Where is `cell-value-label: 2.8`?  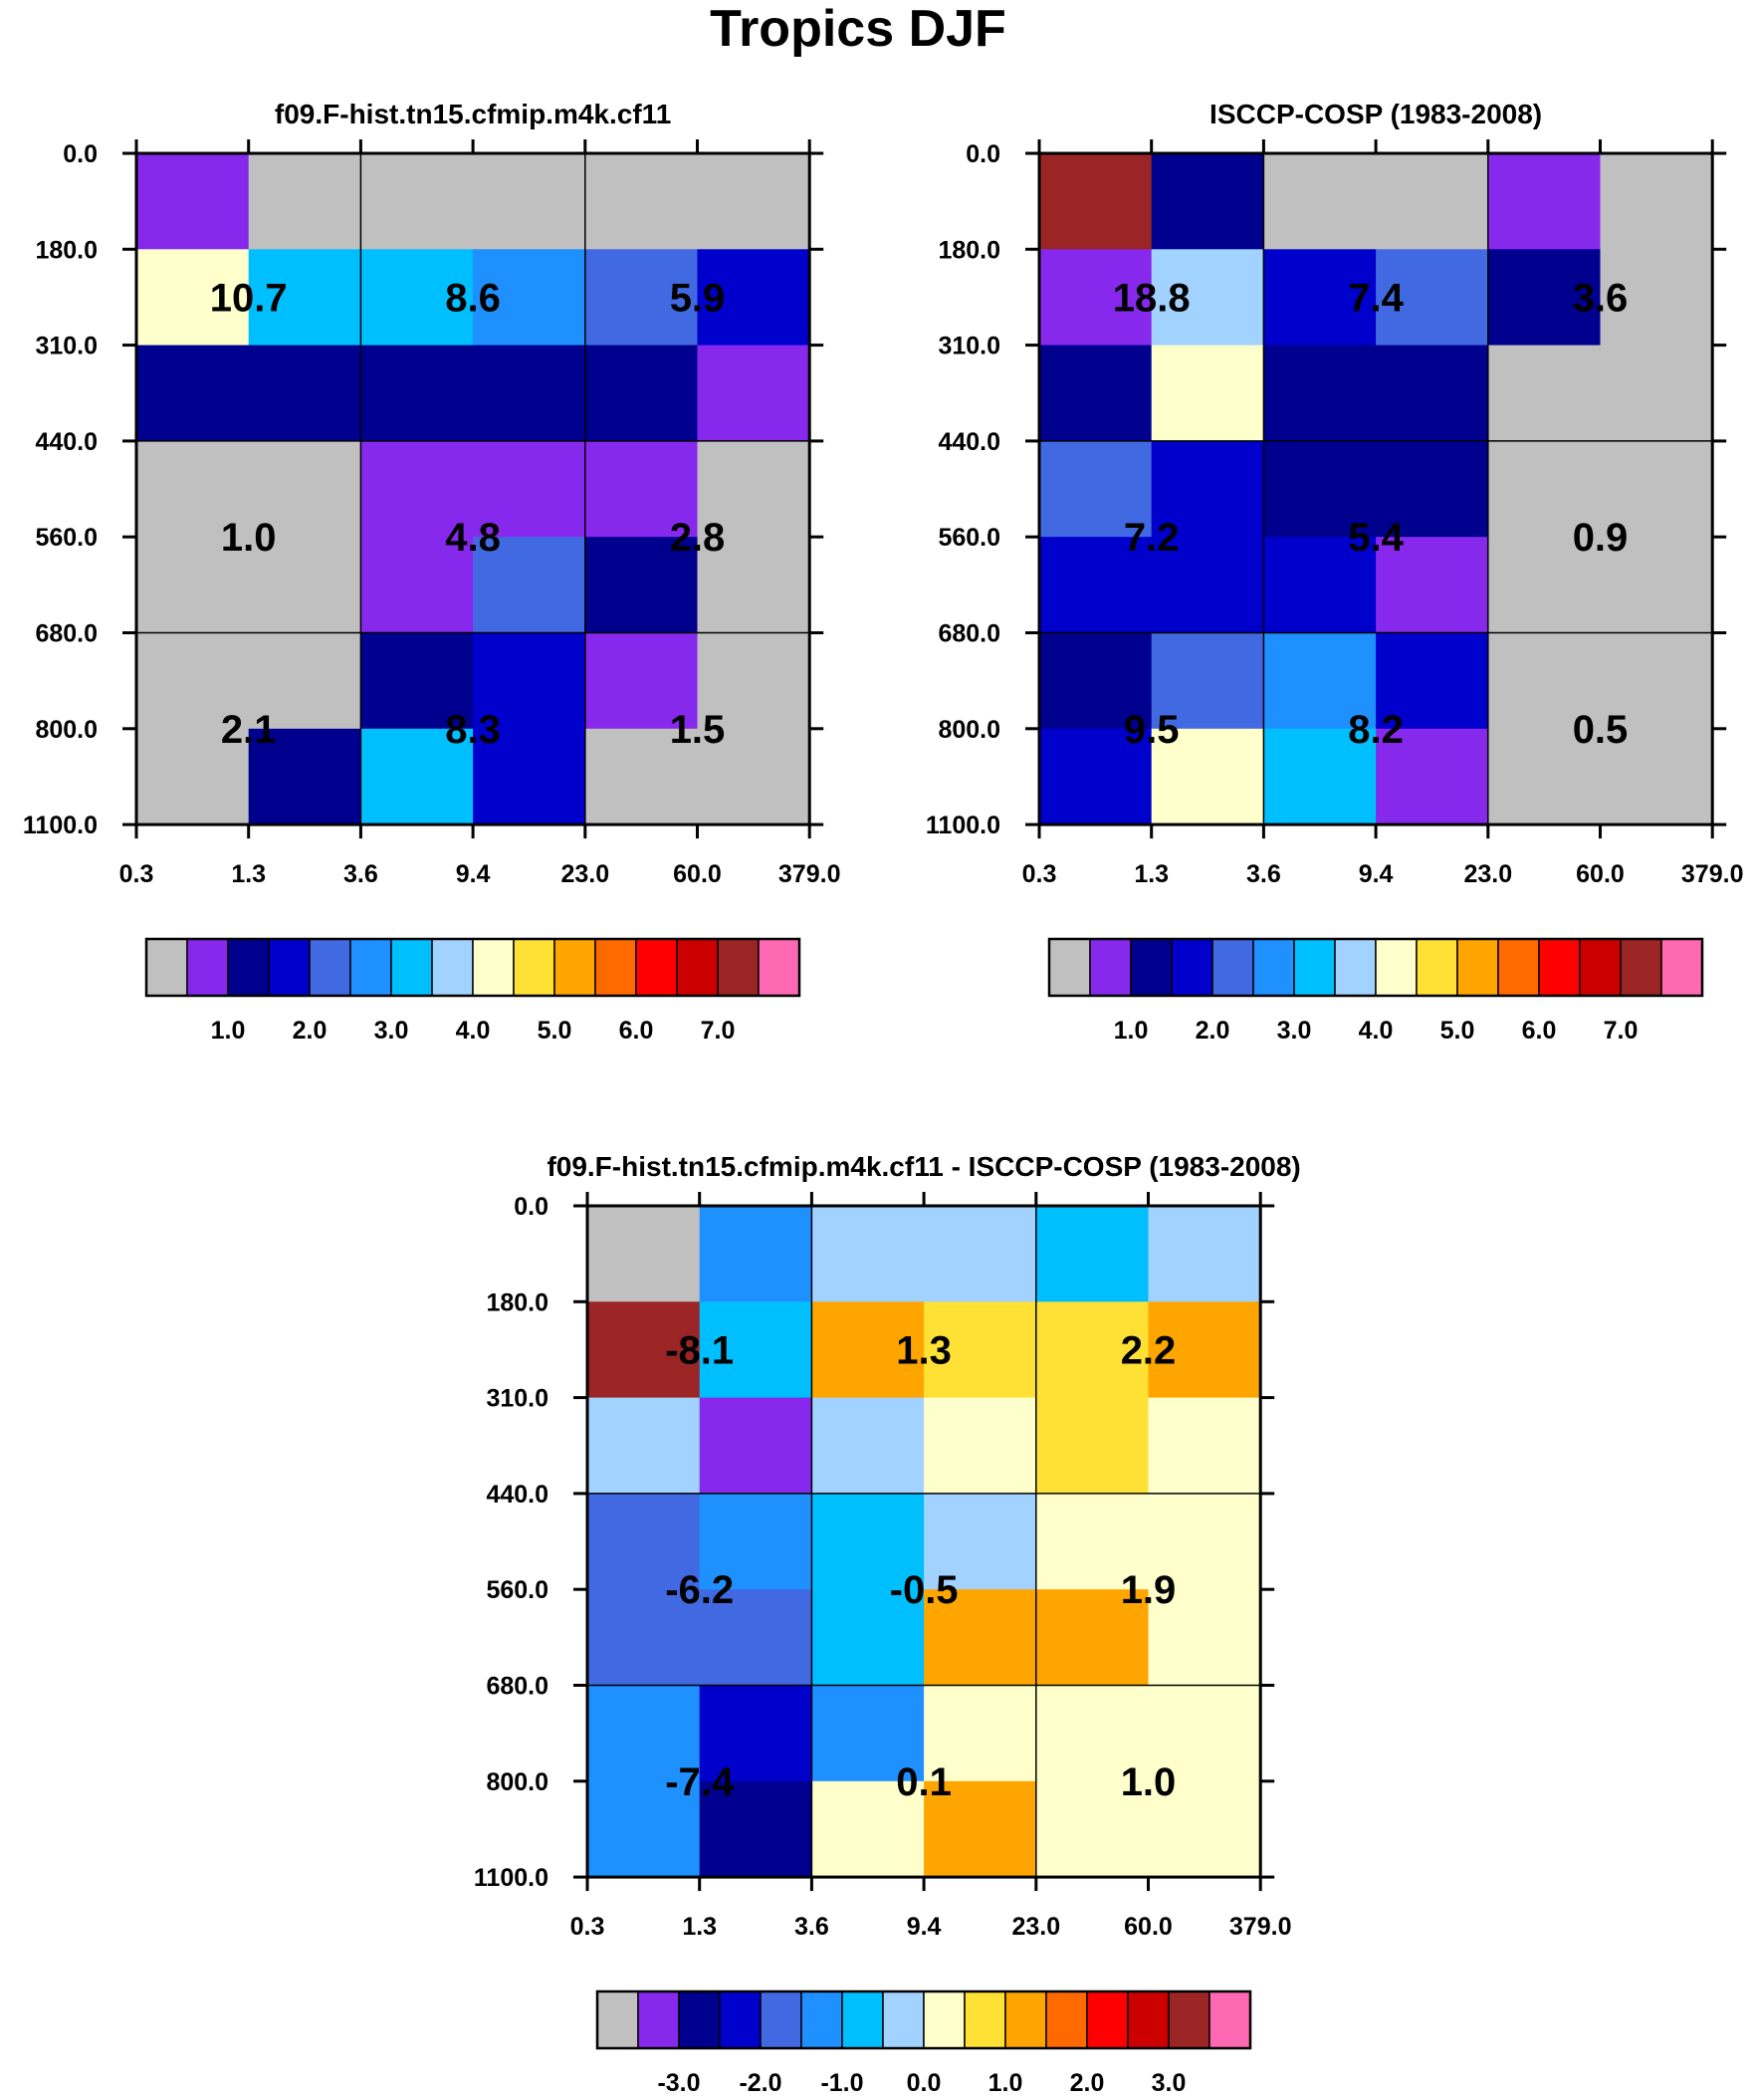 cell-value-label: 2.8 is located at coordinates (698, 538).